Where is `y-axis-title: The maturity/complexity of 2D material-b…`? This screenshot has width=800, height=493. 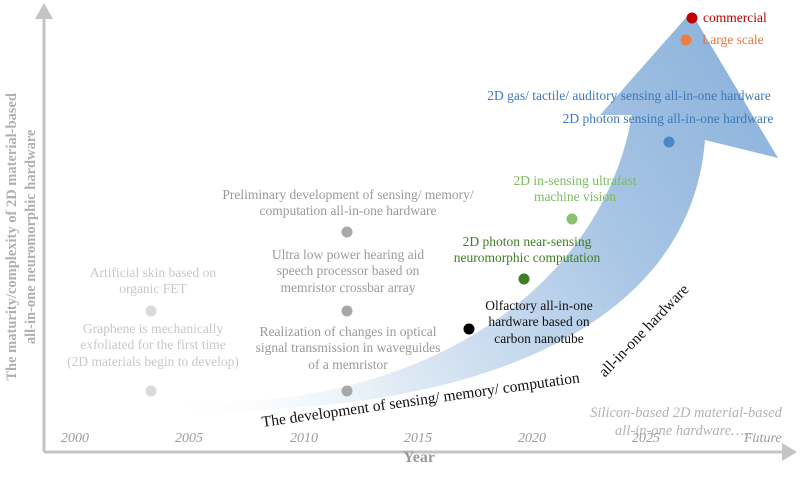 y-axis-title: The maturity/complexity of 2D material-b… is located at coordinates (21, 237).